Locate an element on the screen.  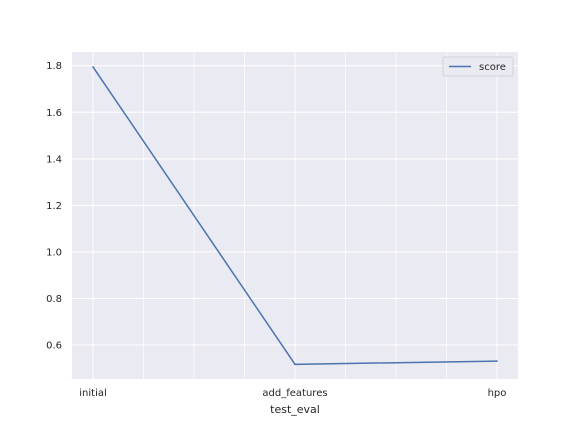
y-tick-label: 1.6 is located at coordinates (54, 113).